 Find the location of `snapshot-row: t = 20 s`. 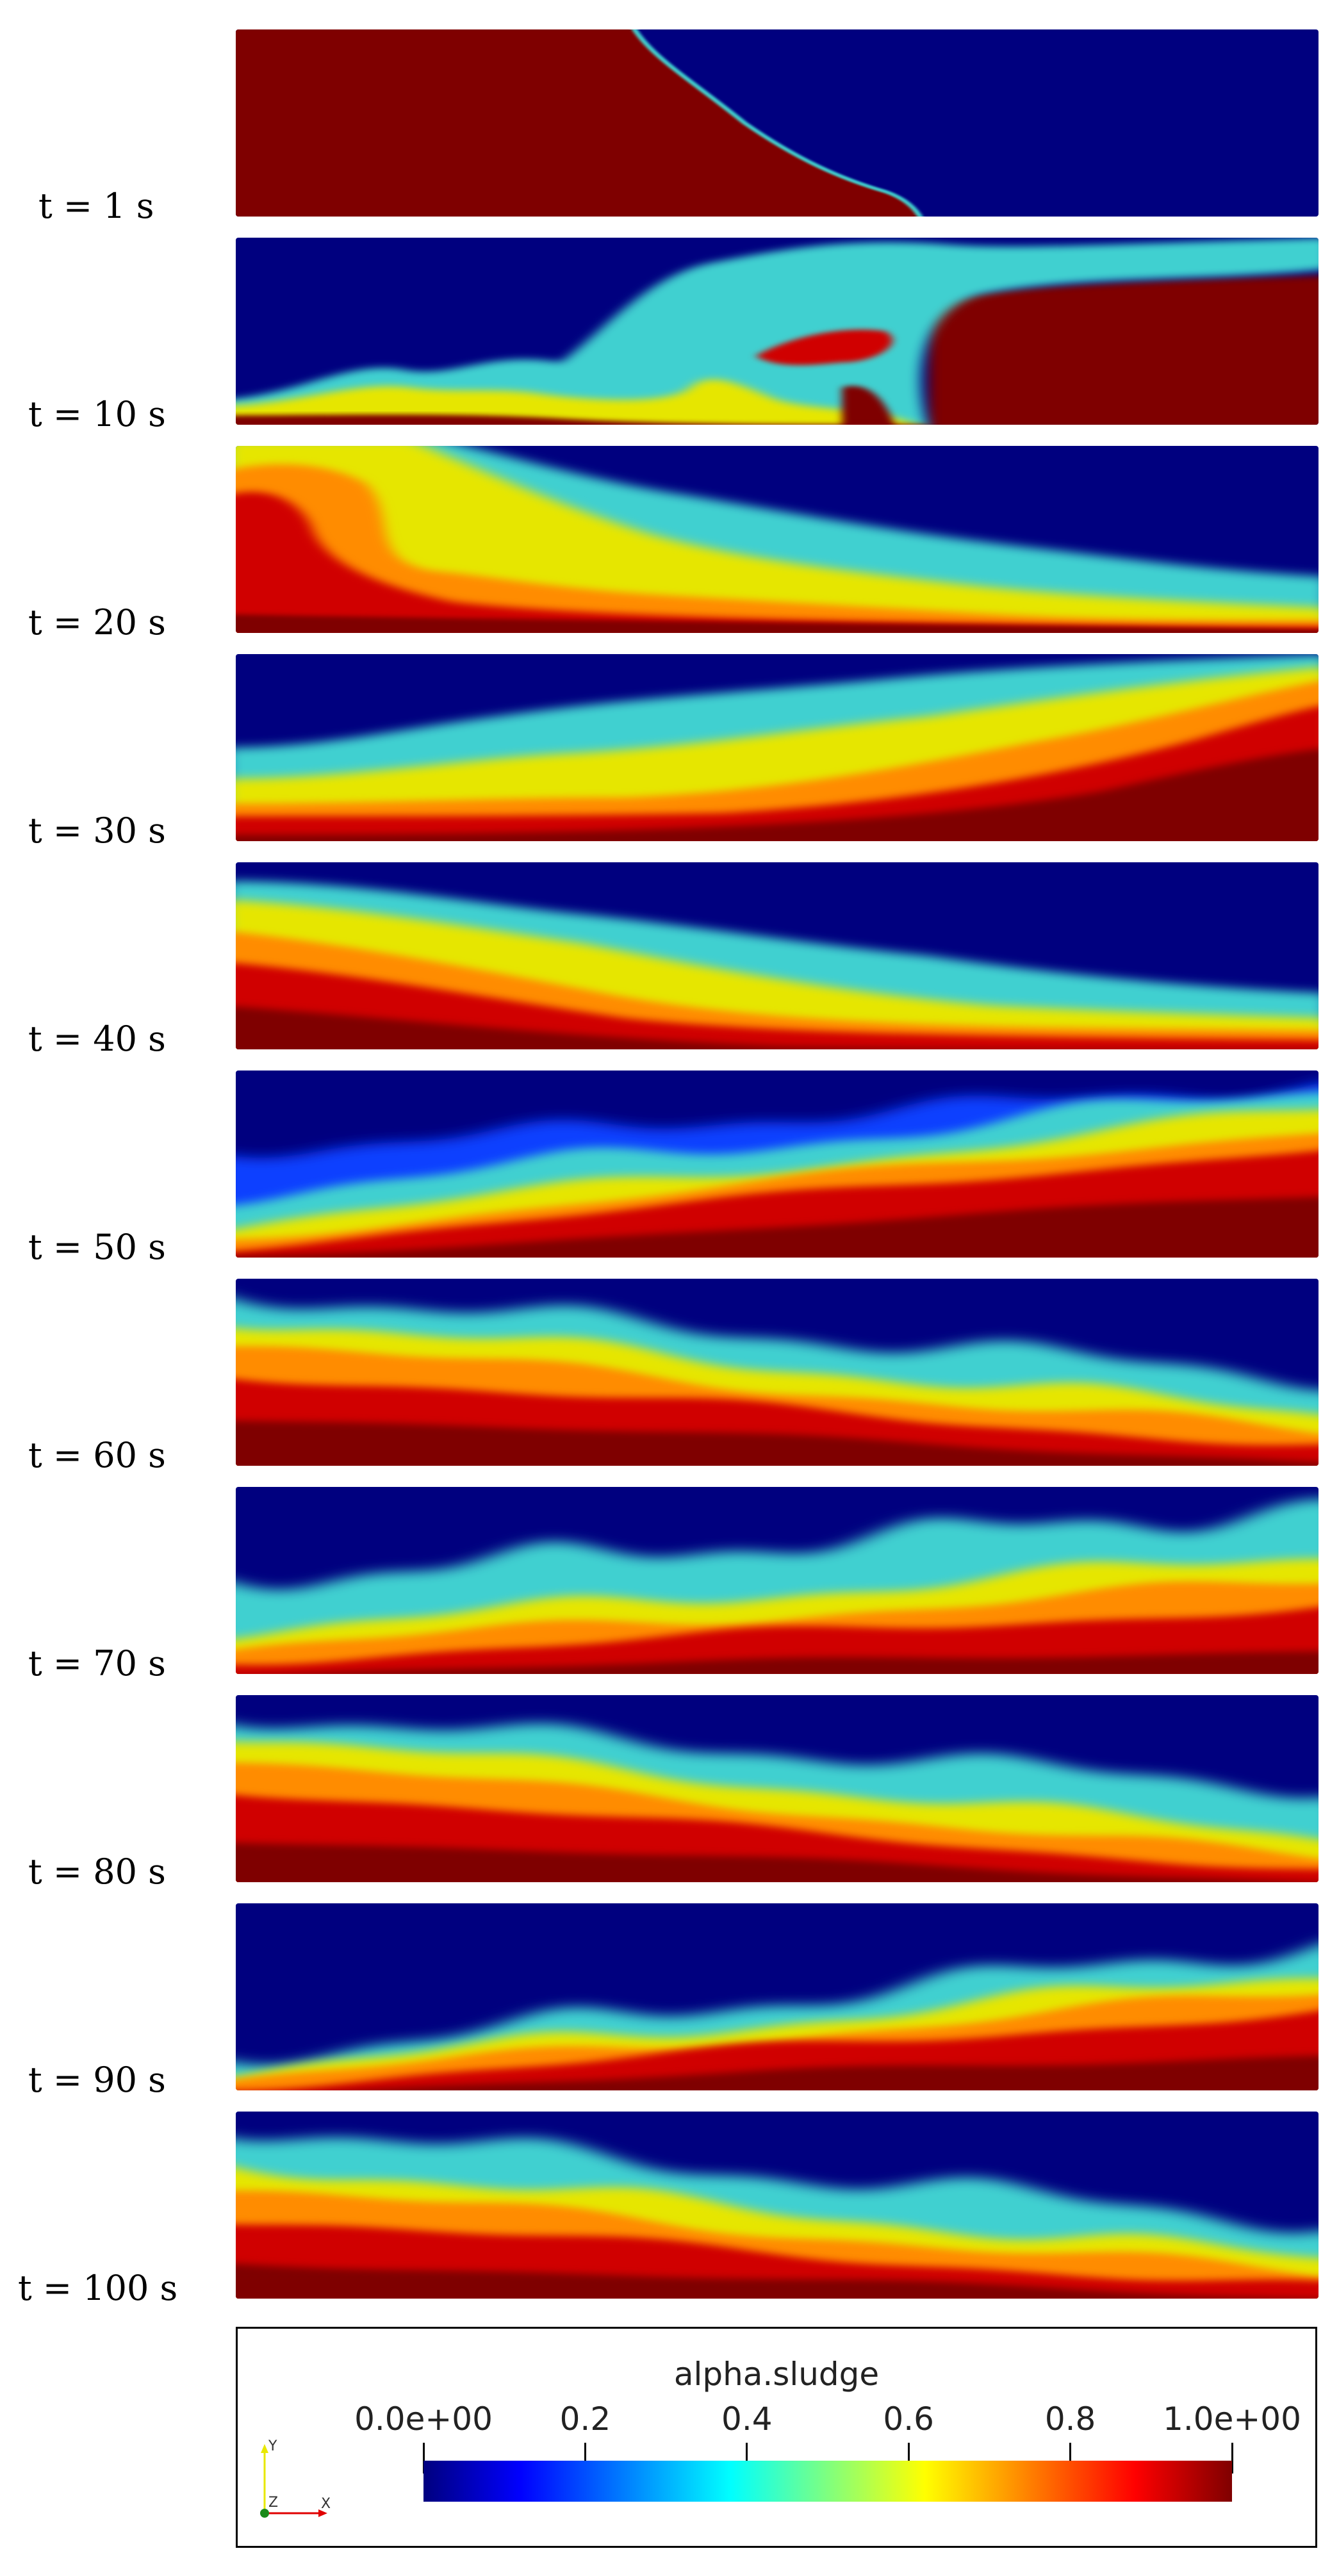

snapshot-row: t = 20 s is located at coordinates (669, 544).